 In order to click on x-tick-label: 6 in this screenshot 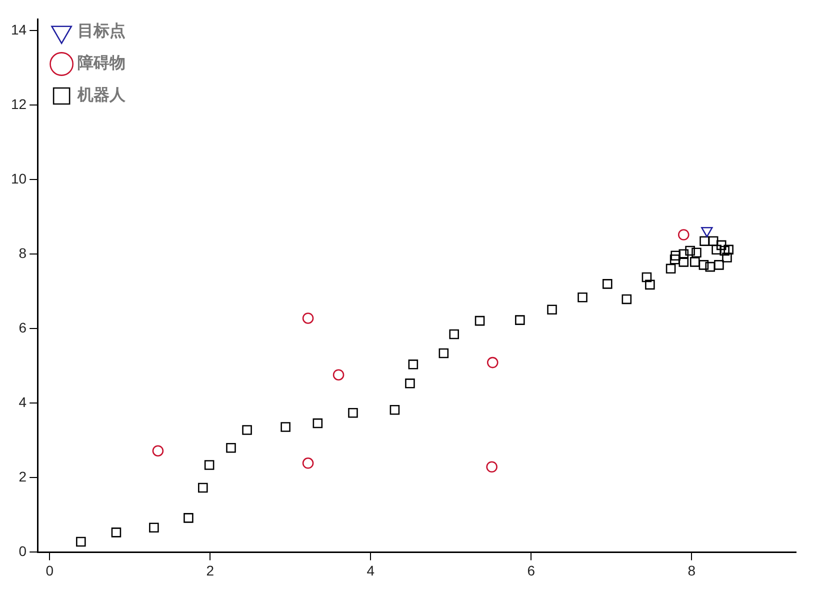, I will do `click(531, 570)`.